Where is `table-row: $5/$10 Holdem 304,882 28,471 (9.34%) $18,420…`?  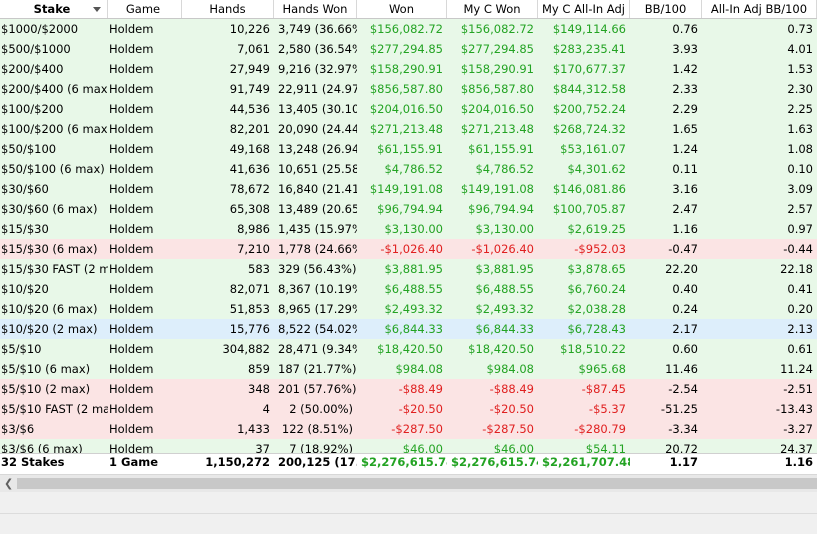
table-row: $5/$10 Holdem 304,882 28,471 (9.34%) $18,420… is located at coordinates (408, 349).